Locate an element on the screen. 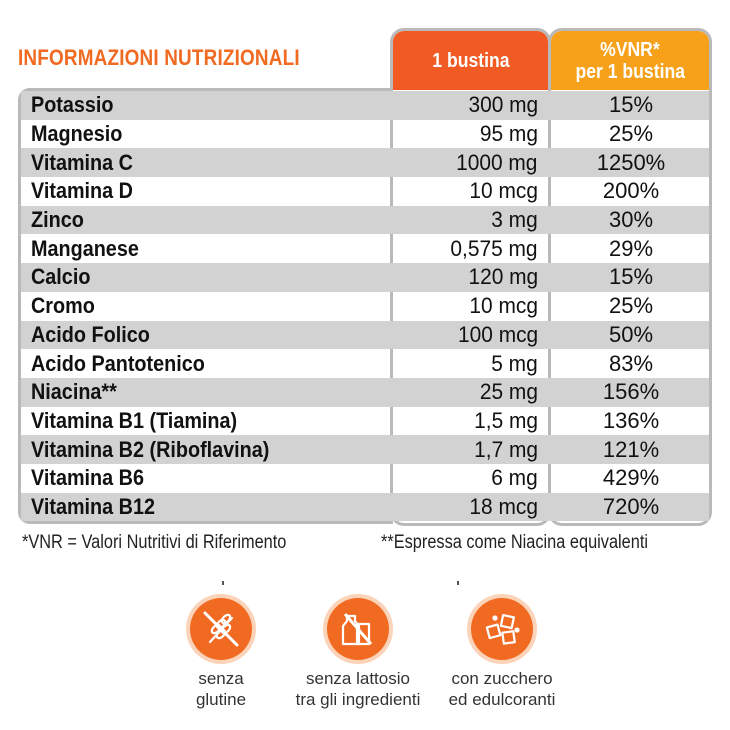 Image resolution: width=730 pixels, height=730 pixels. nutrient-amount: 1000 mg is located at coordinates (497, 162).